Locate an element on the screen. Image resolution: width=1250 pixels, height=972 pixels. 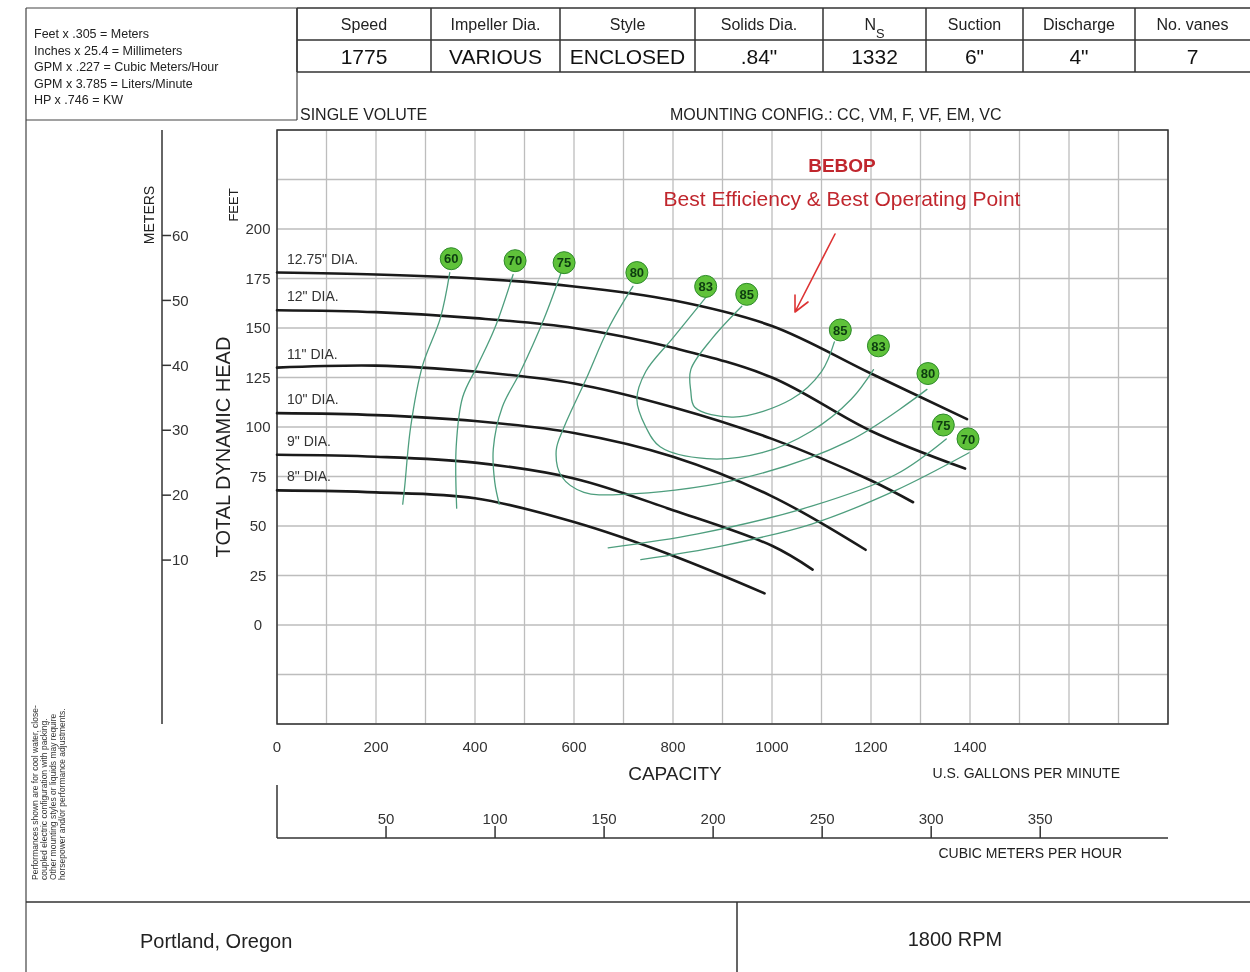
x2-tick-label: 350 is located at coordinates (1040, 818).